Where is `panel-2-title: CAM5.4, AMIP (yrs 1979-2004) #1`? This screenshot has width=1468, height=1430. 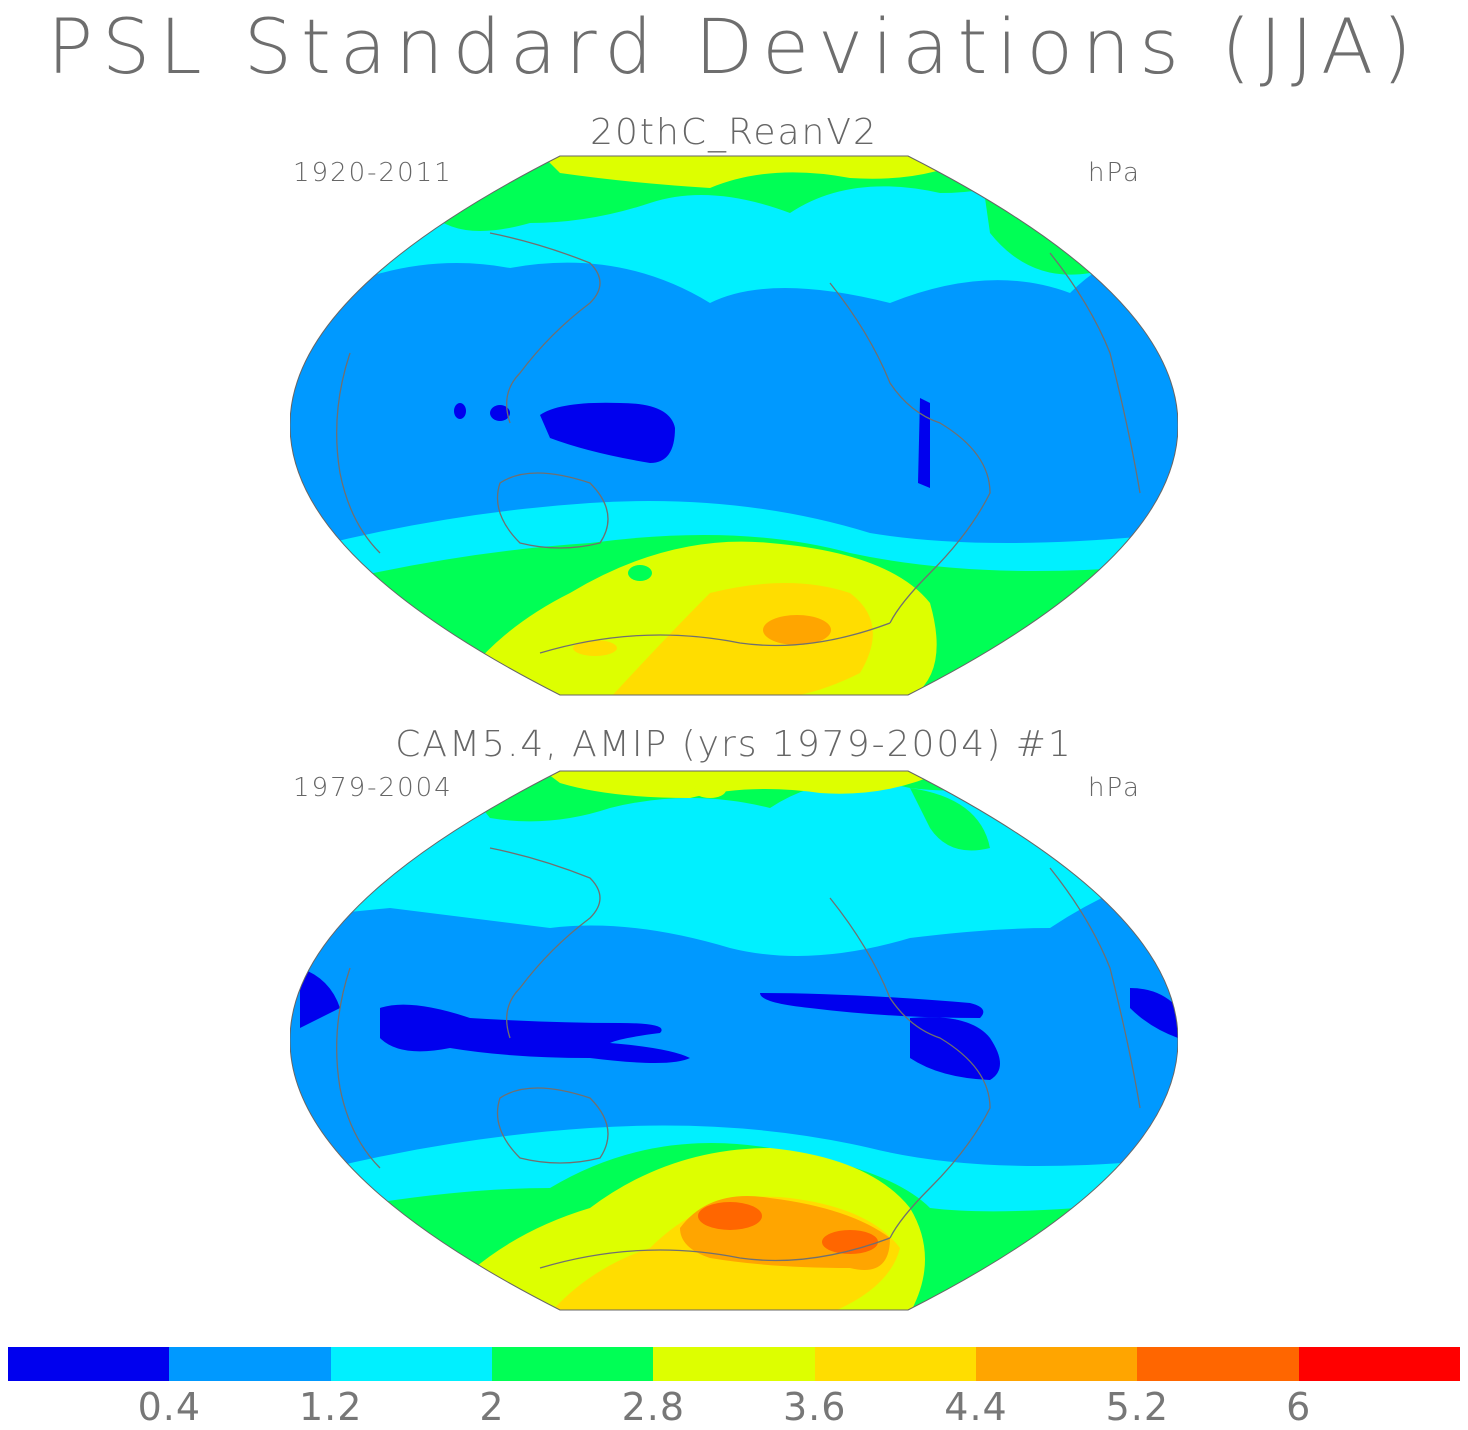
panel-2-title: CAM5.4, AMIP (yrs 1979-2004) #1 is located at coordinates (734, 744).